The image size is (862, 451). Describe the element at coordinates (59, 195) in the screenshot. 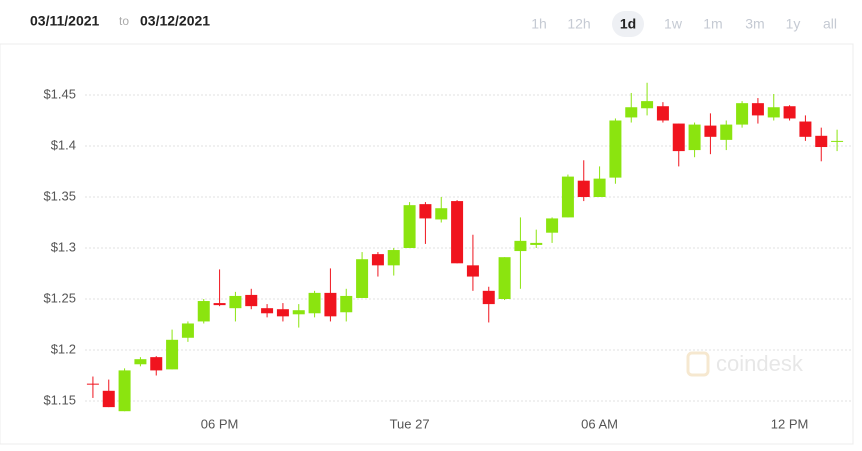

I see `y-tick-label: $1.35` at that location.